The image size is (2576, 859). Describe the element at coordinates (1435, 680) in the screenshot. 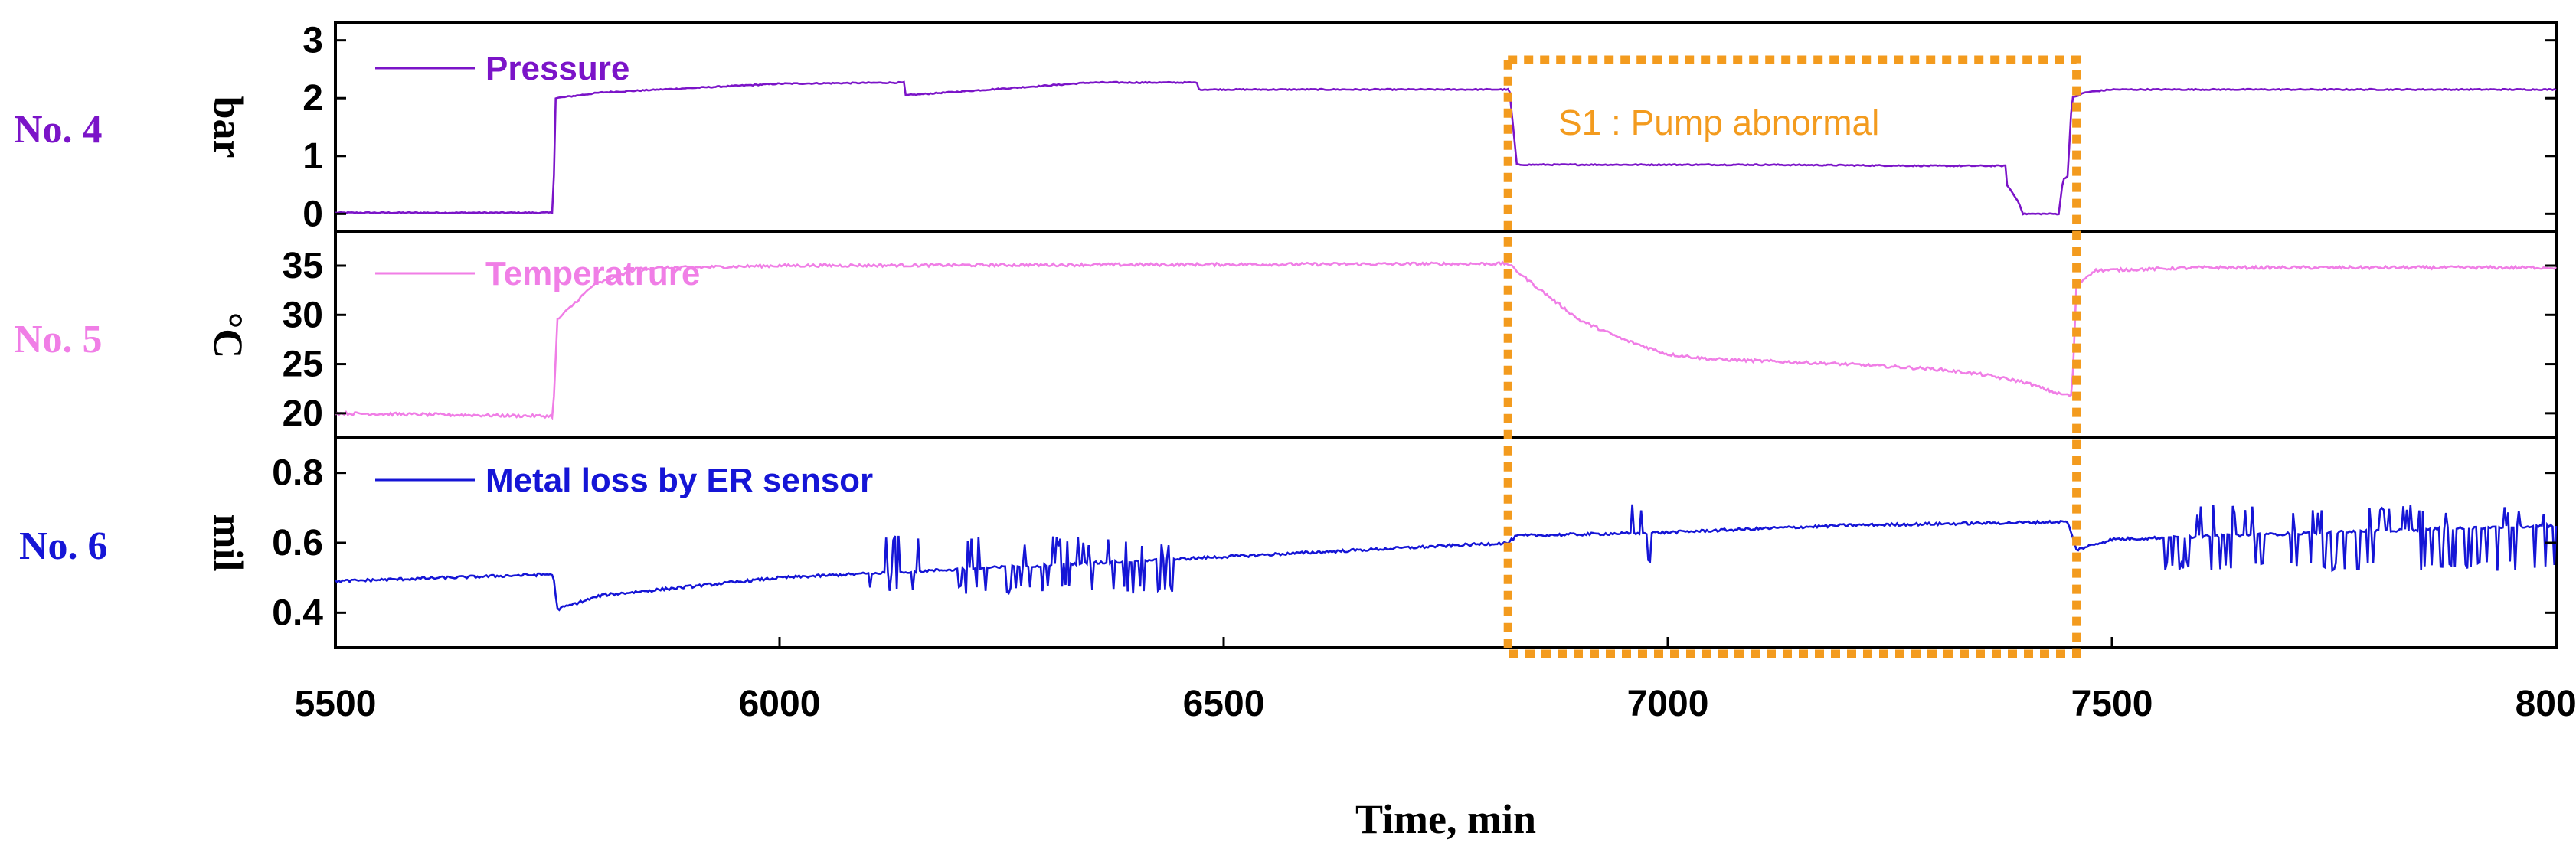

I see `x-axis: 5500 6000 6500 7000 7500 8000` at that location.